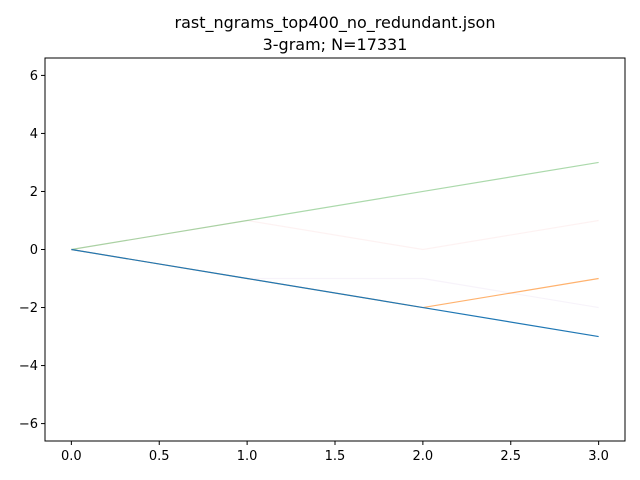  I want to click on y-tick-label: 0, so click(34, 250).